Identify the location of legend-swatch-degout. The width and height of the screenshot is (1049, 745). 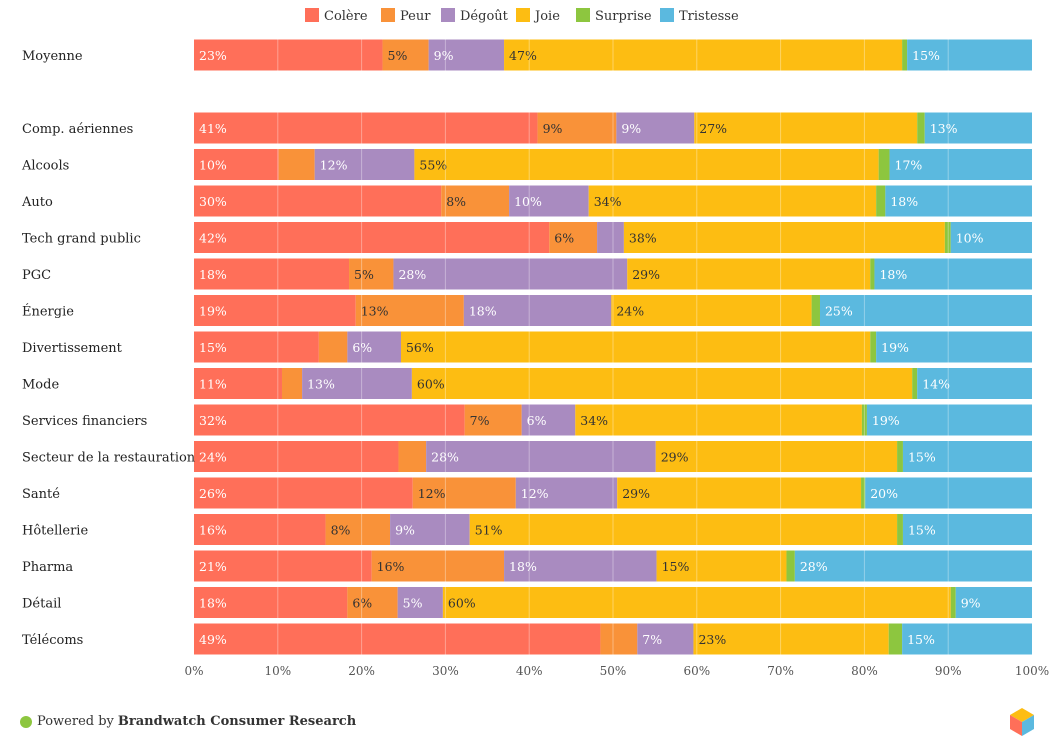
(448, 15).